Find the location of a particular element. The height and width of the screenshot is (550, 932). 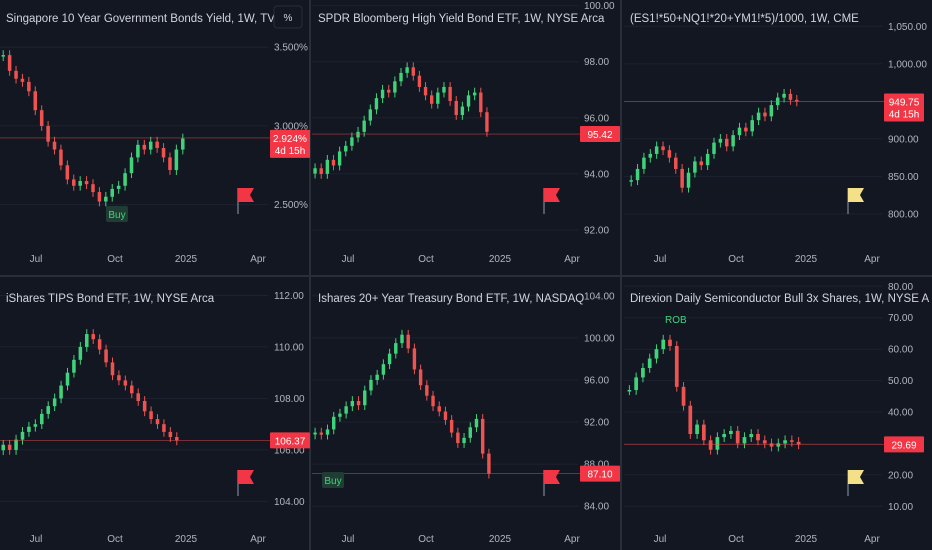

y-tick-label: 110.00 is located at coordinates (289, 347).